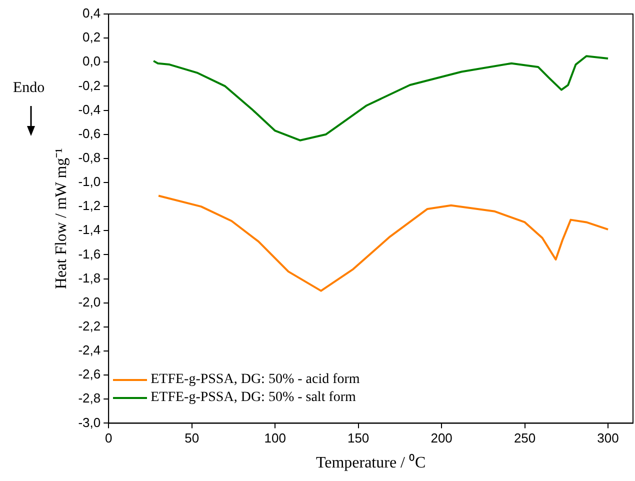  Describe the element at coordinates (525, 438) in the screenshot. I see `x-tick-label: 250` at that location.